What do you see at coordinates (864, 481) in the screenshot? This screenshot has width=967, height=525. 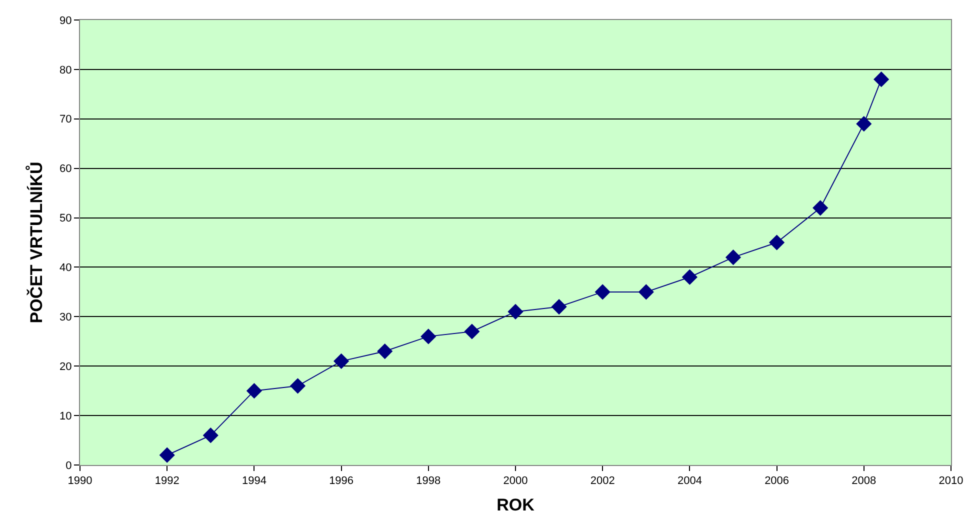 I see `x-tick-label: 2008` at bounding box center [864, 481].